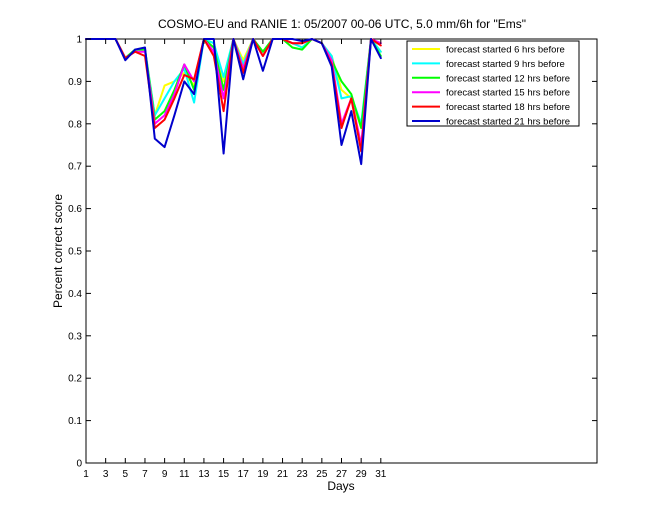 The image size is (660, 520). Describe the element at coordinates (244, 474) in the screenshot. I see `x-tick-label: 17` at that location.